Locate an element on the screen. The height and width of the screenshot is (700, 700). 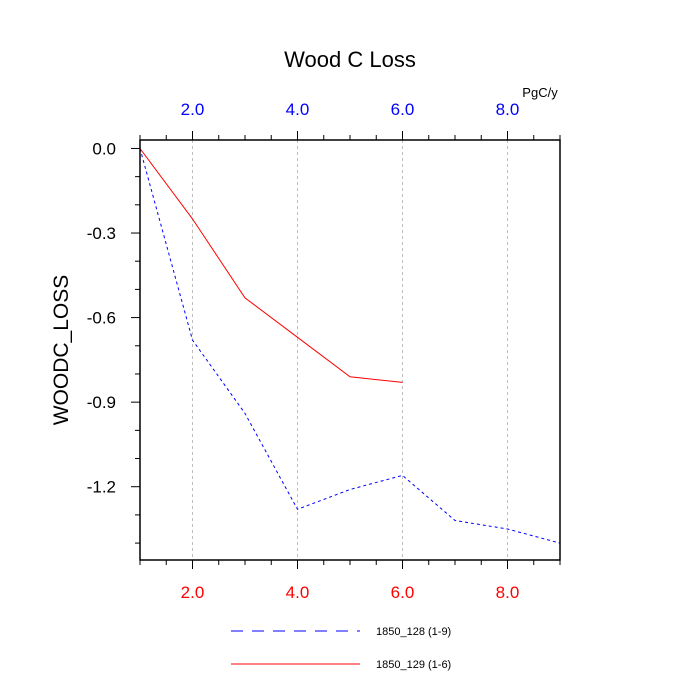
y-tick-label-2: -0.6 is located at coordinates (101, 318).